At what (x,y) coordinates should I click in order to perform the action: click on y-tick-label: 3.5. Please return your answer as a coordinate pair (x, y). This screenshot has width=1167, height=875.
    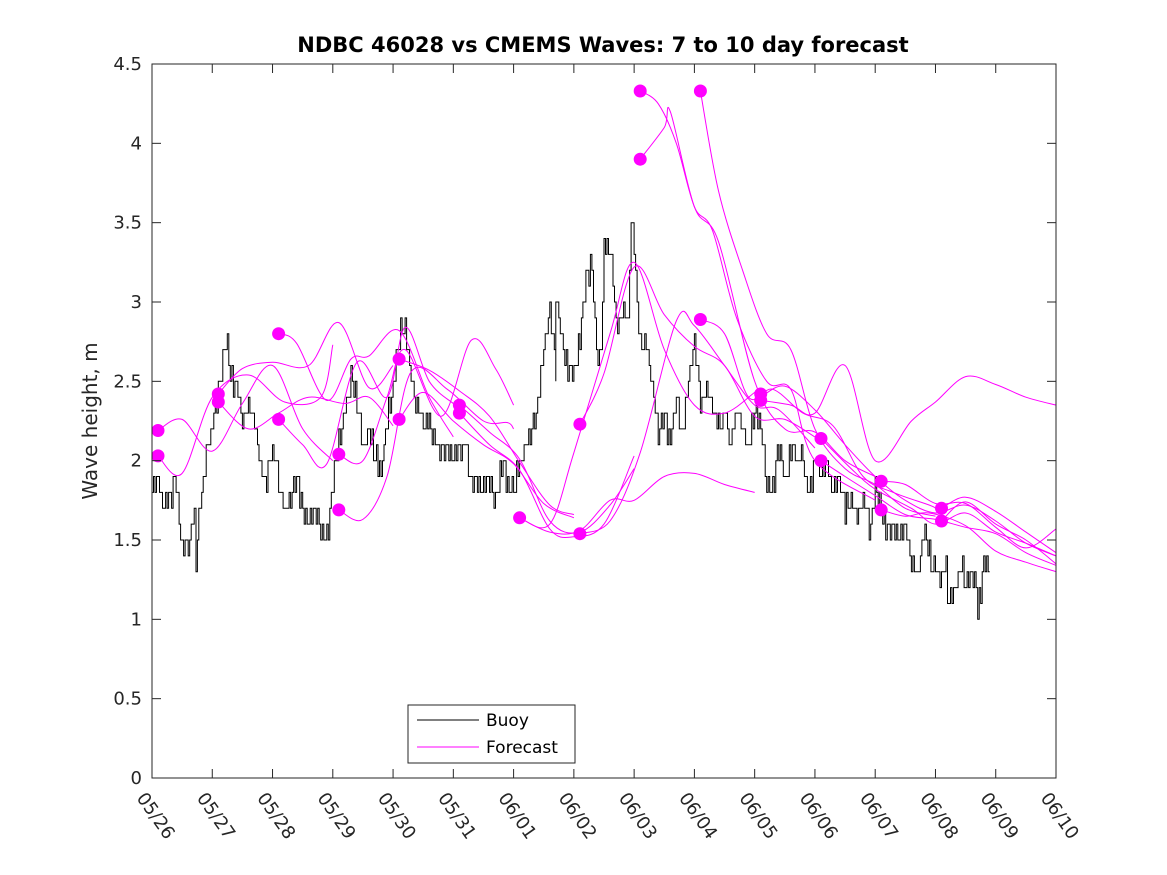
    Looking at the image, I should click on (127, 223).